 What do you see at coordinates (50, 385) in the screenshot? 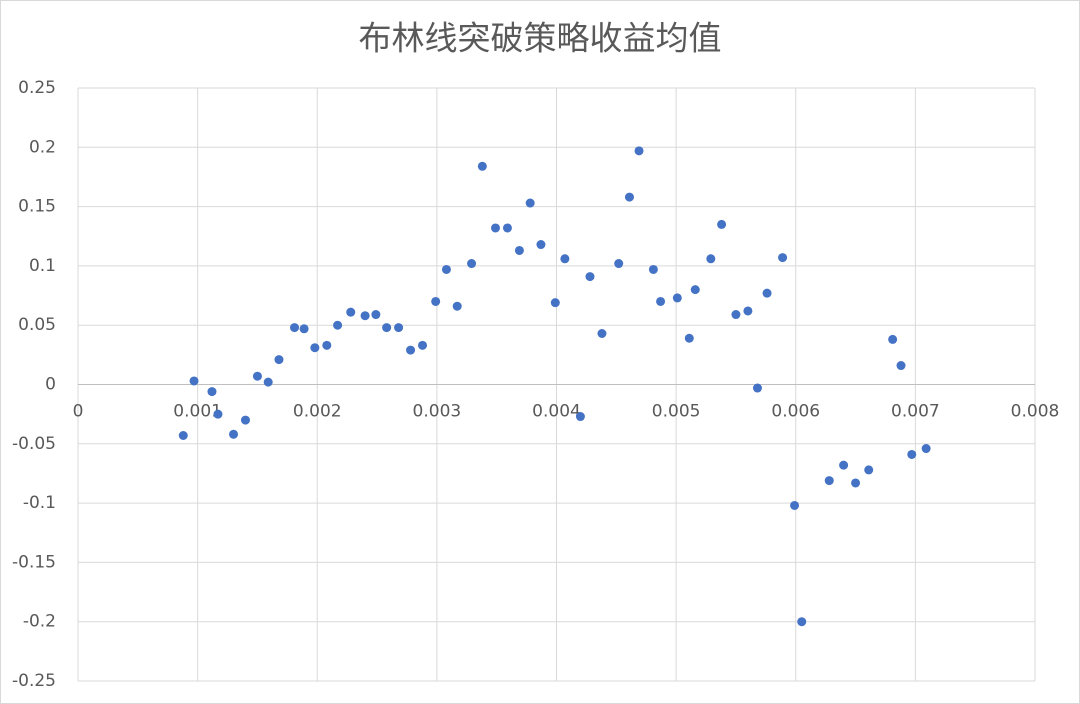
I see `y-tick-label: 0` at bounding box center [50, 385].